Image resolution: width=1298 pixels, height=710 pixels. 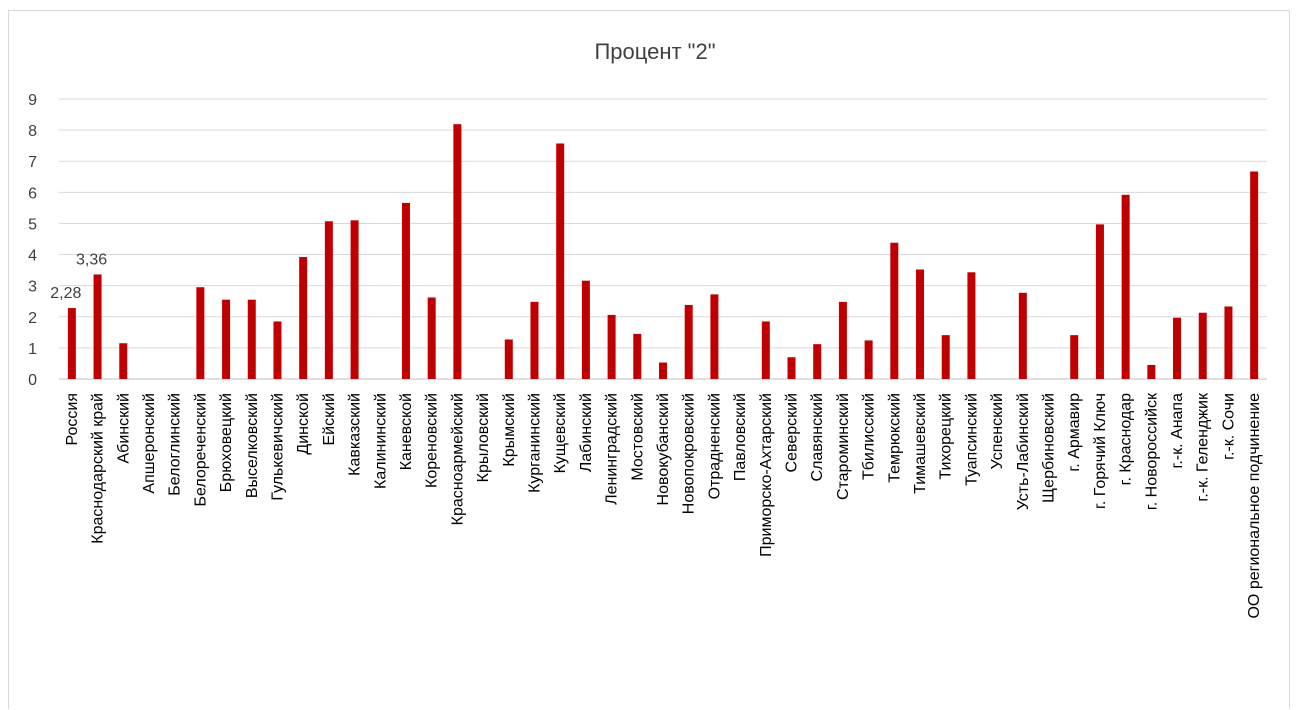 What do you see at coordinates (457, 459) in the screenshot?
I see `category-label: Красноармейский` at bounding box center [457, 459].